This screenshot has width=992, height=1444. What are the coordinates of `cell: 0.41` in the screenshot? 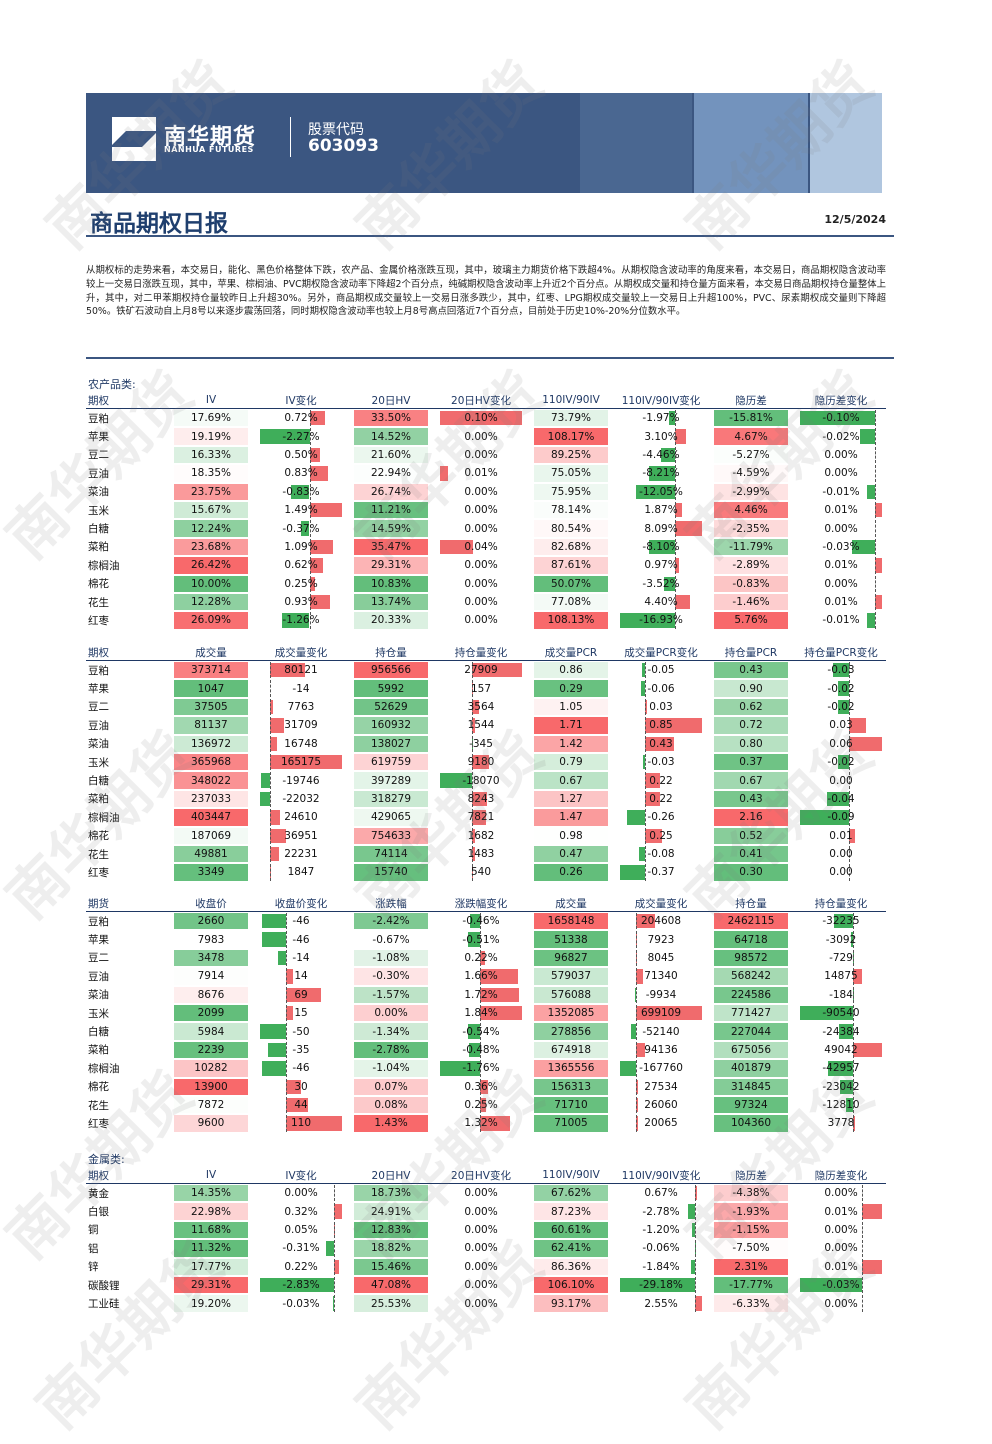 It's located at (751, 854).